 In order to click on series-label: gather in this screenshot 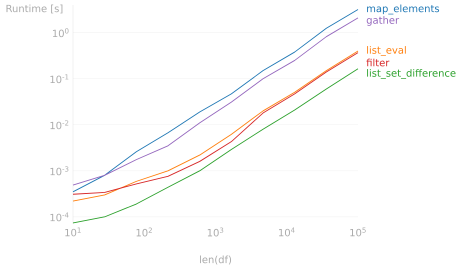, I will do `click(383, 21)`.